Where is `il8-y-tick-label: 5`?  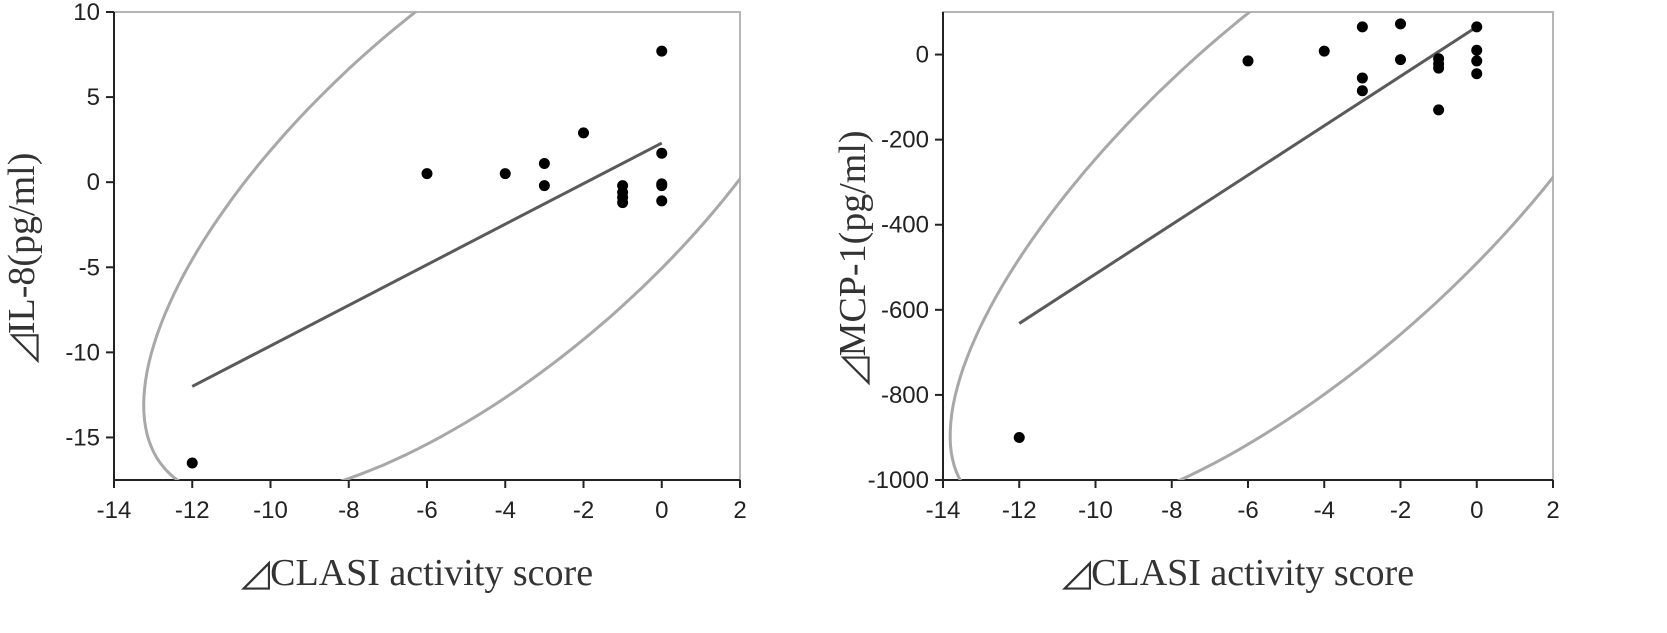
il8-y-tick-label: 5 is located at coordinates (93, 97).